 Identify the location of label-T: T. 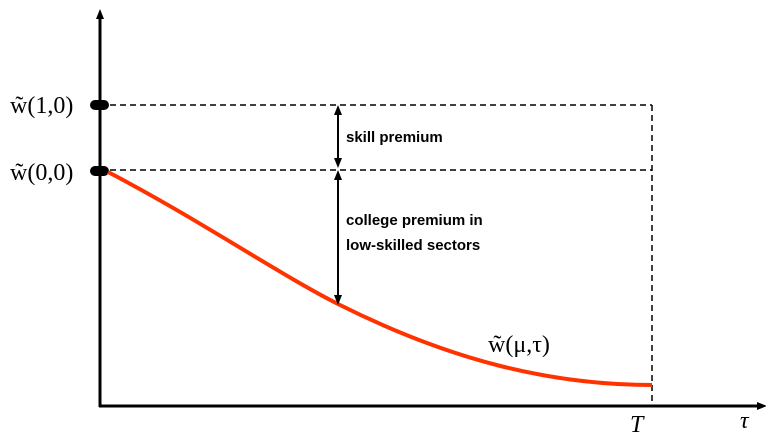
(637, 425).